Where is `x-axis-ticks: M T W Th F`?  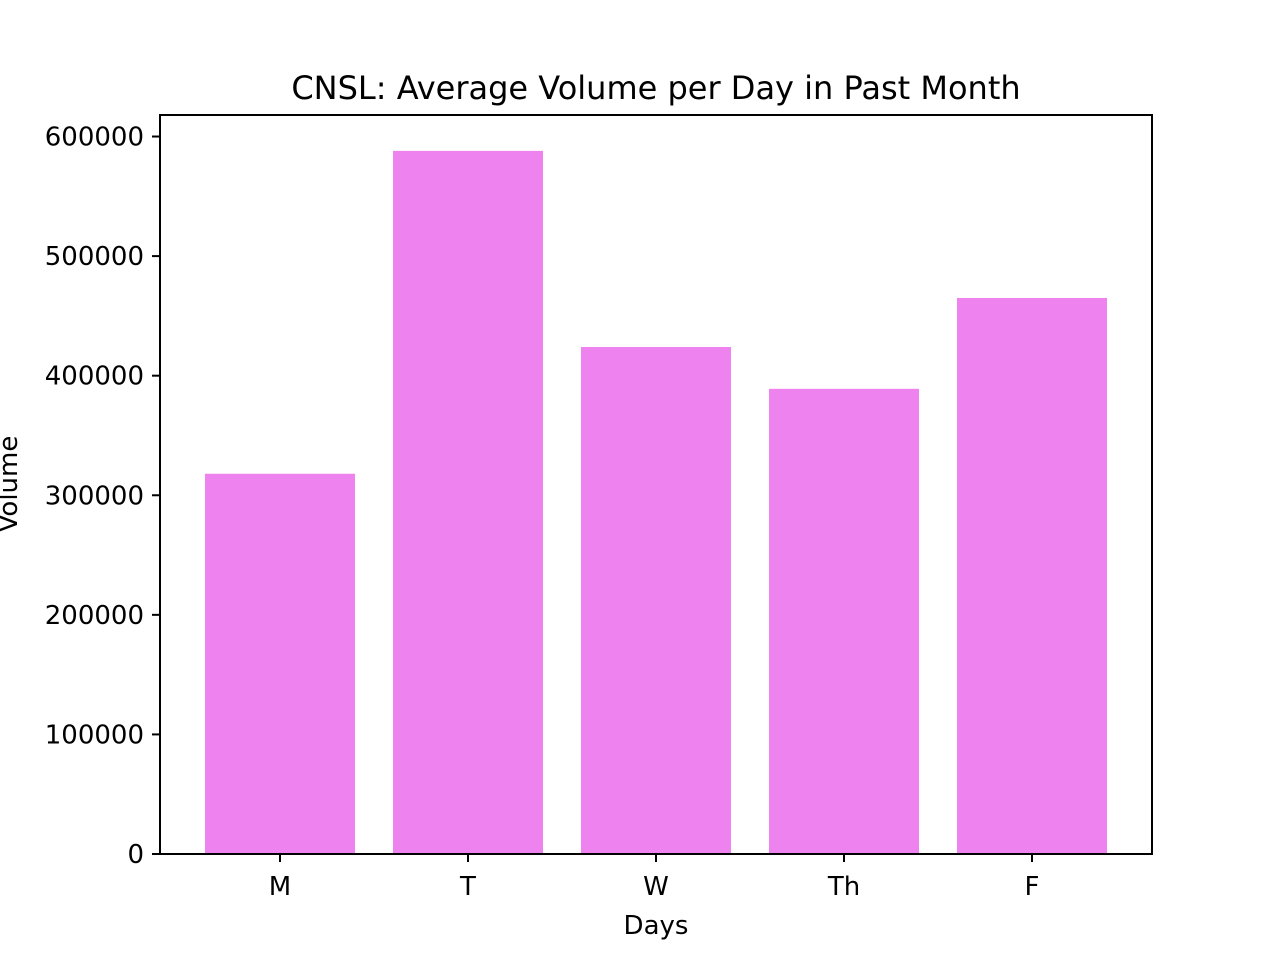
x-axis-ticks: M T W Th F is located at coordinates (654, 878).